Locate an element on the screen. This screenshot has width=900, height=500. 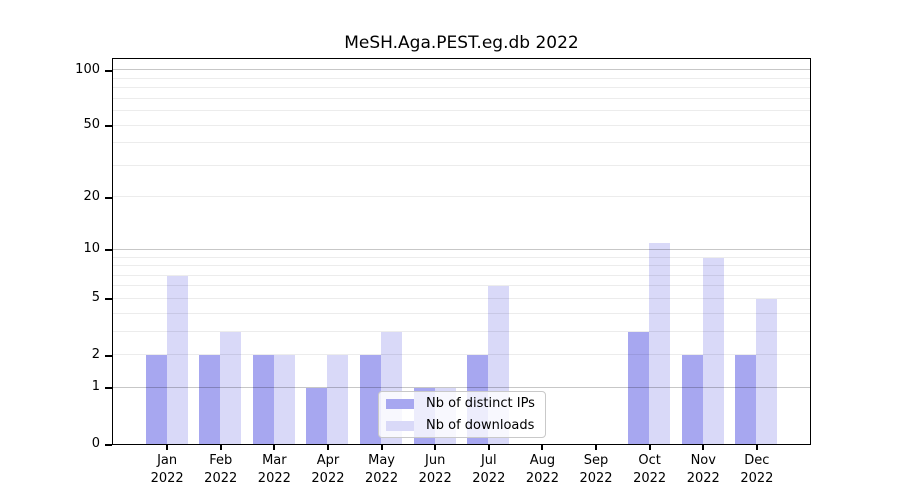
legend: Nb of distinct IPs Nb of downloads is located at coordinates (462, 414).